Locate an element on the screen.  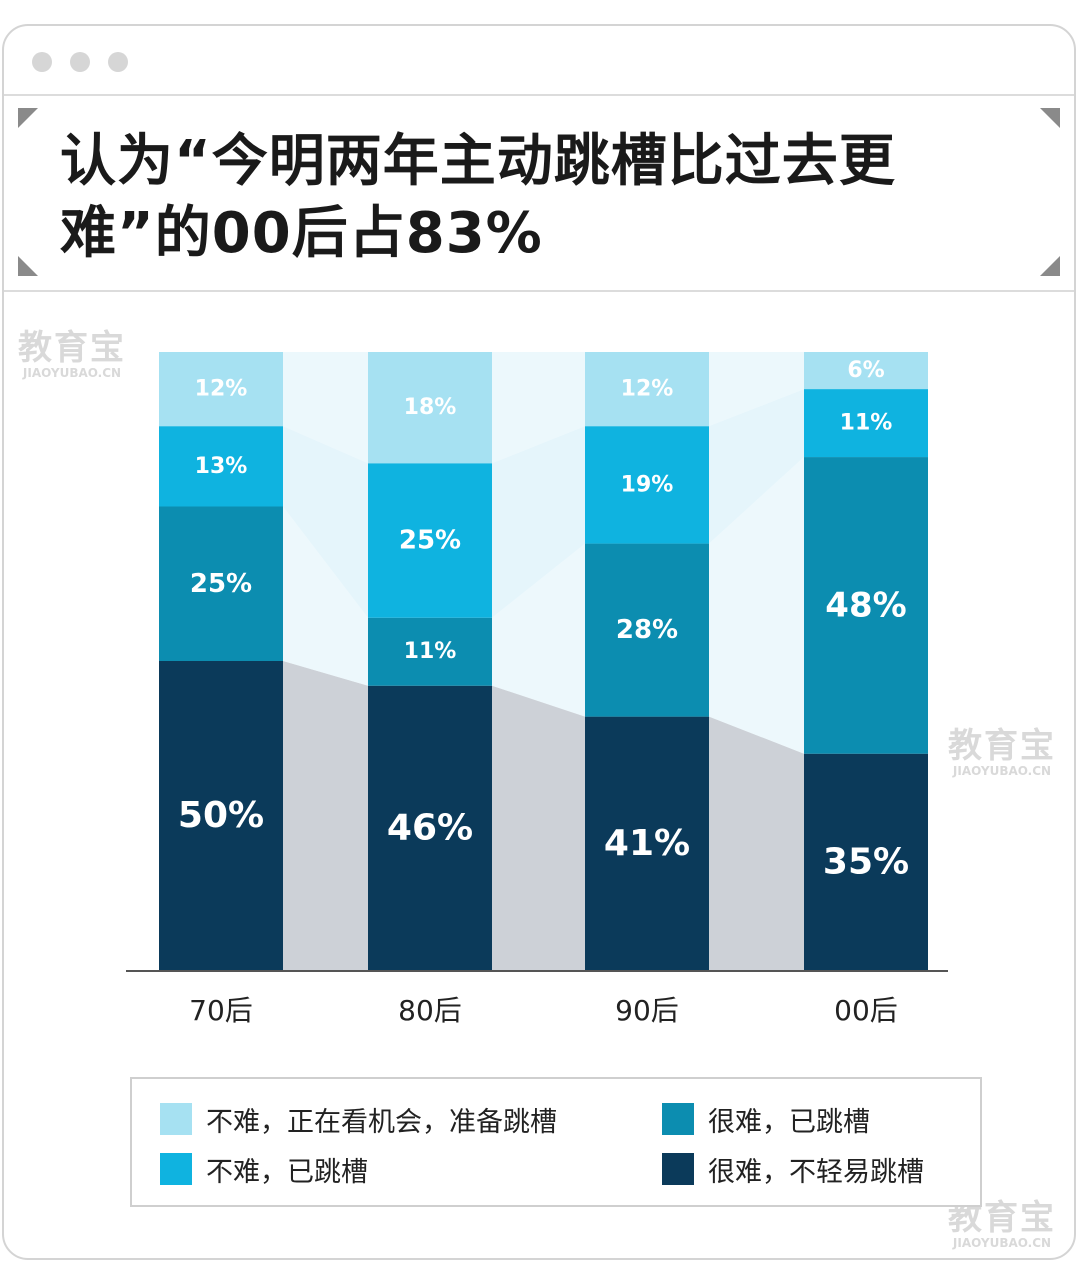
legend-item: 很难，已跳槽 is located at coordinates (766, 1119).